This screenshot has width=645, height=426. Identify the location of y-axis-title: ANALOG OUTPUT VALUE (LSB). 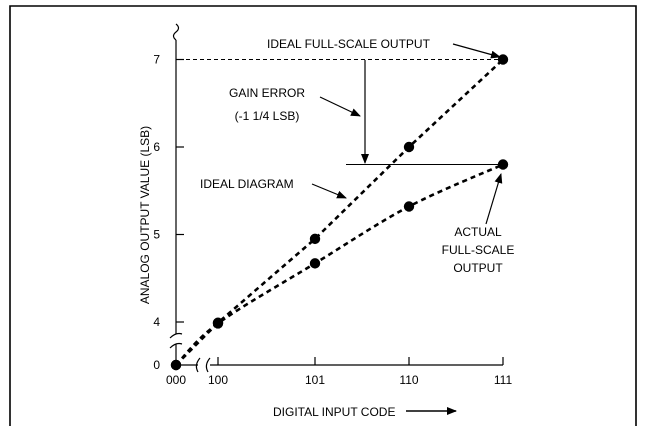
(145, 215).